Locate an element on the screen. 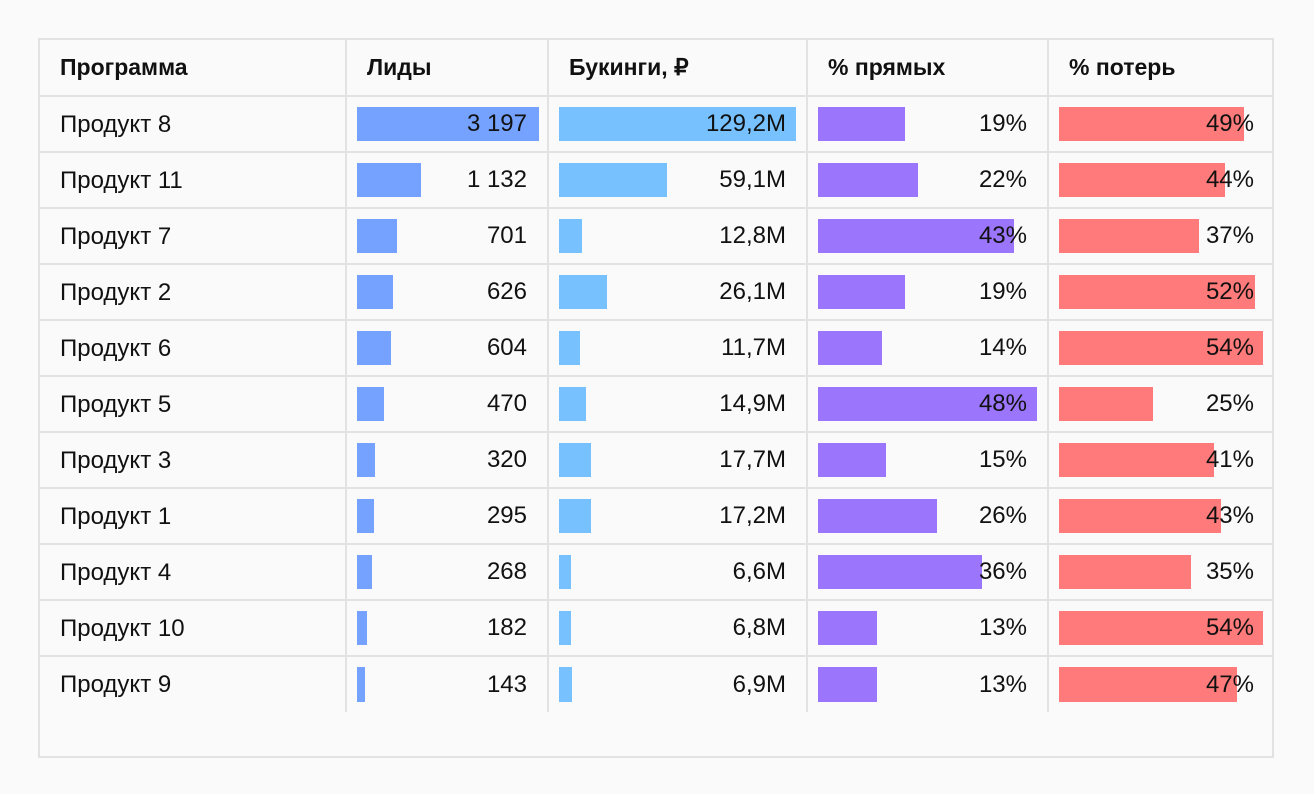 The height and width of the screenshot is (794, 1314). column-header-leads: Лиды is located at coordinates (447, 68).